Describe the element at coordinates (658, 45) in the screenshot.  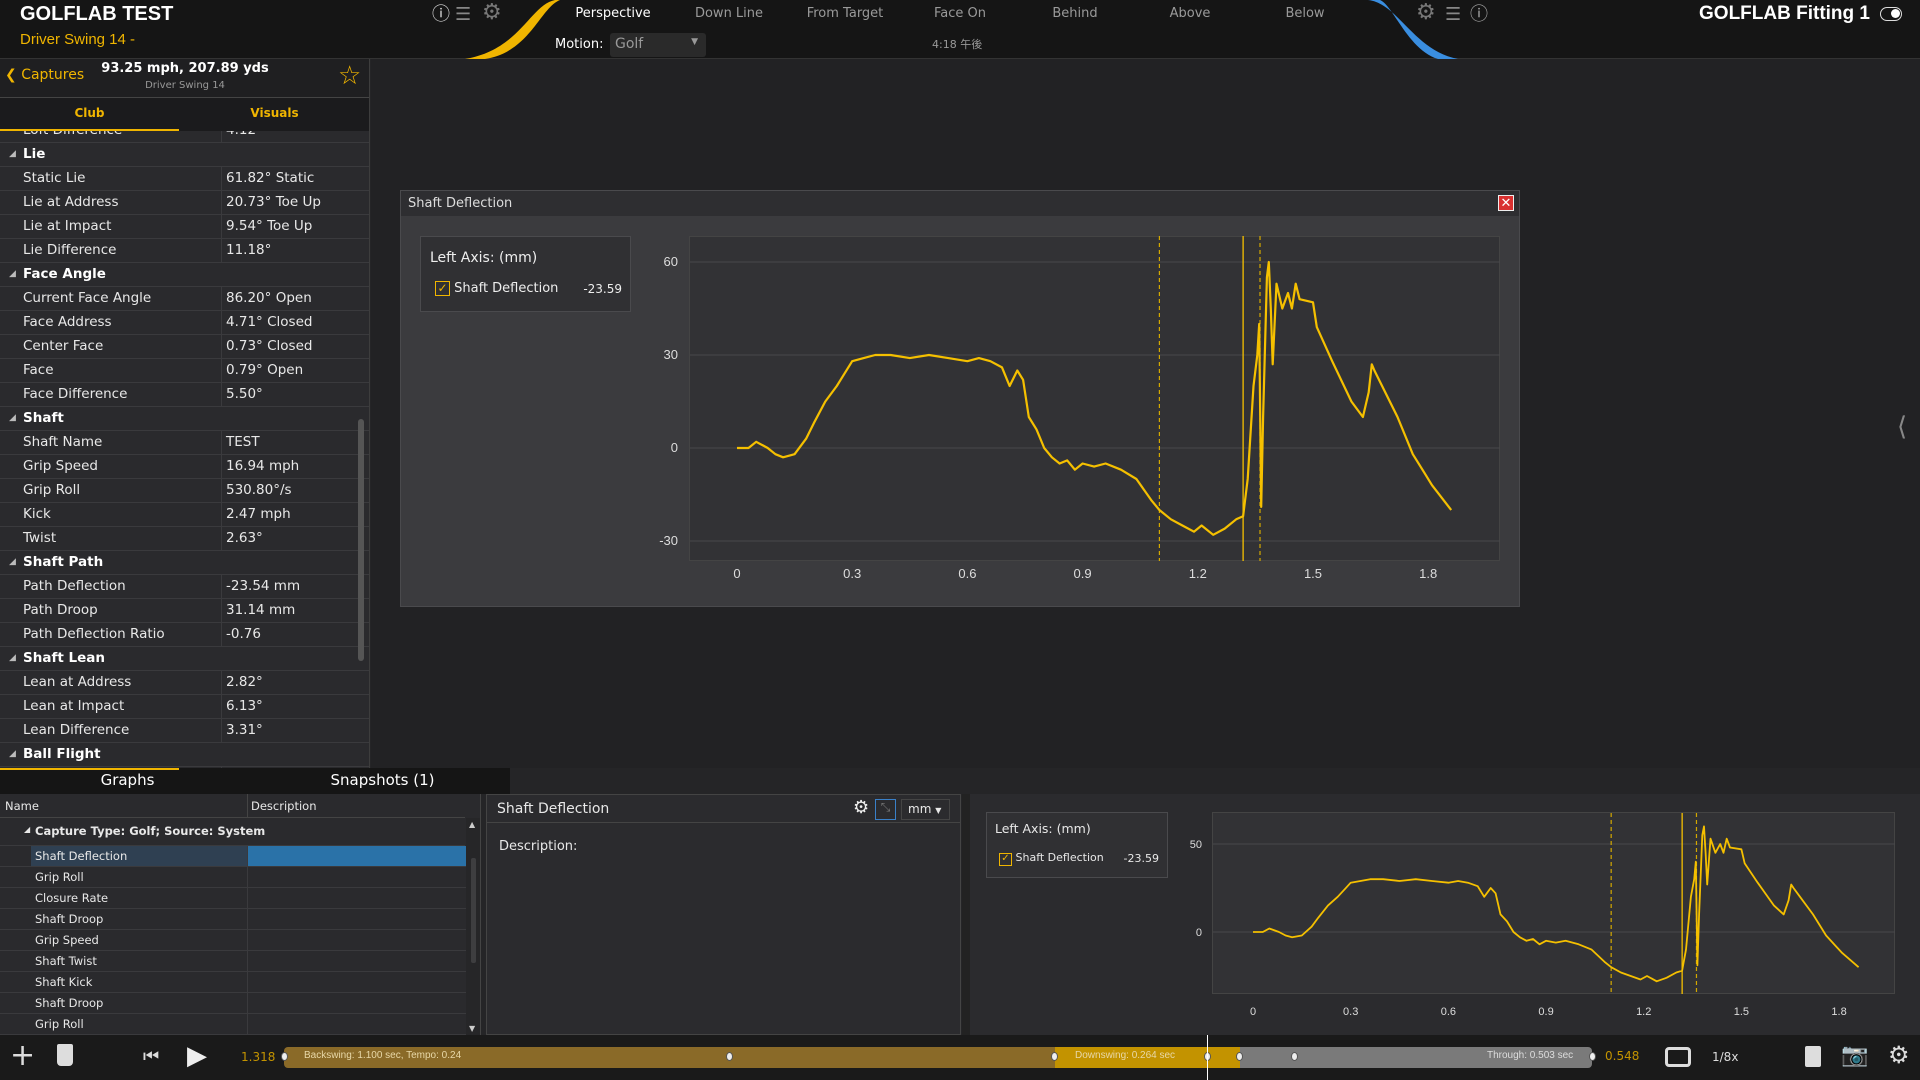
I see `motion-select: Golf ▼` at that location.